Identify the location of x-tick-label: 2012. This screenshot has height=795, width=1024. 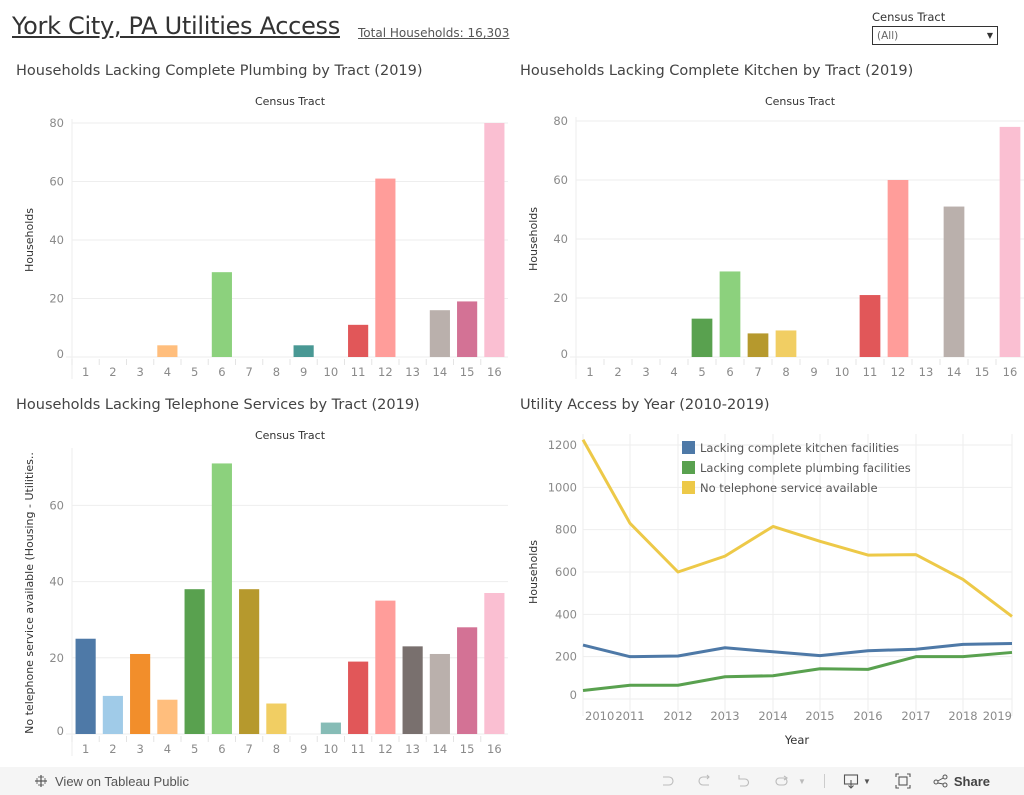
(677, 716).